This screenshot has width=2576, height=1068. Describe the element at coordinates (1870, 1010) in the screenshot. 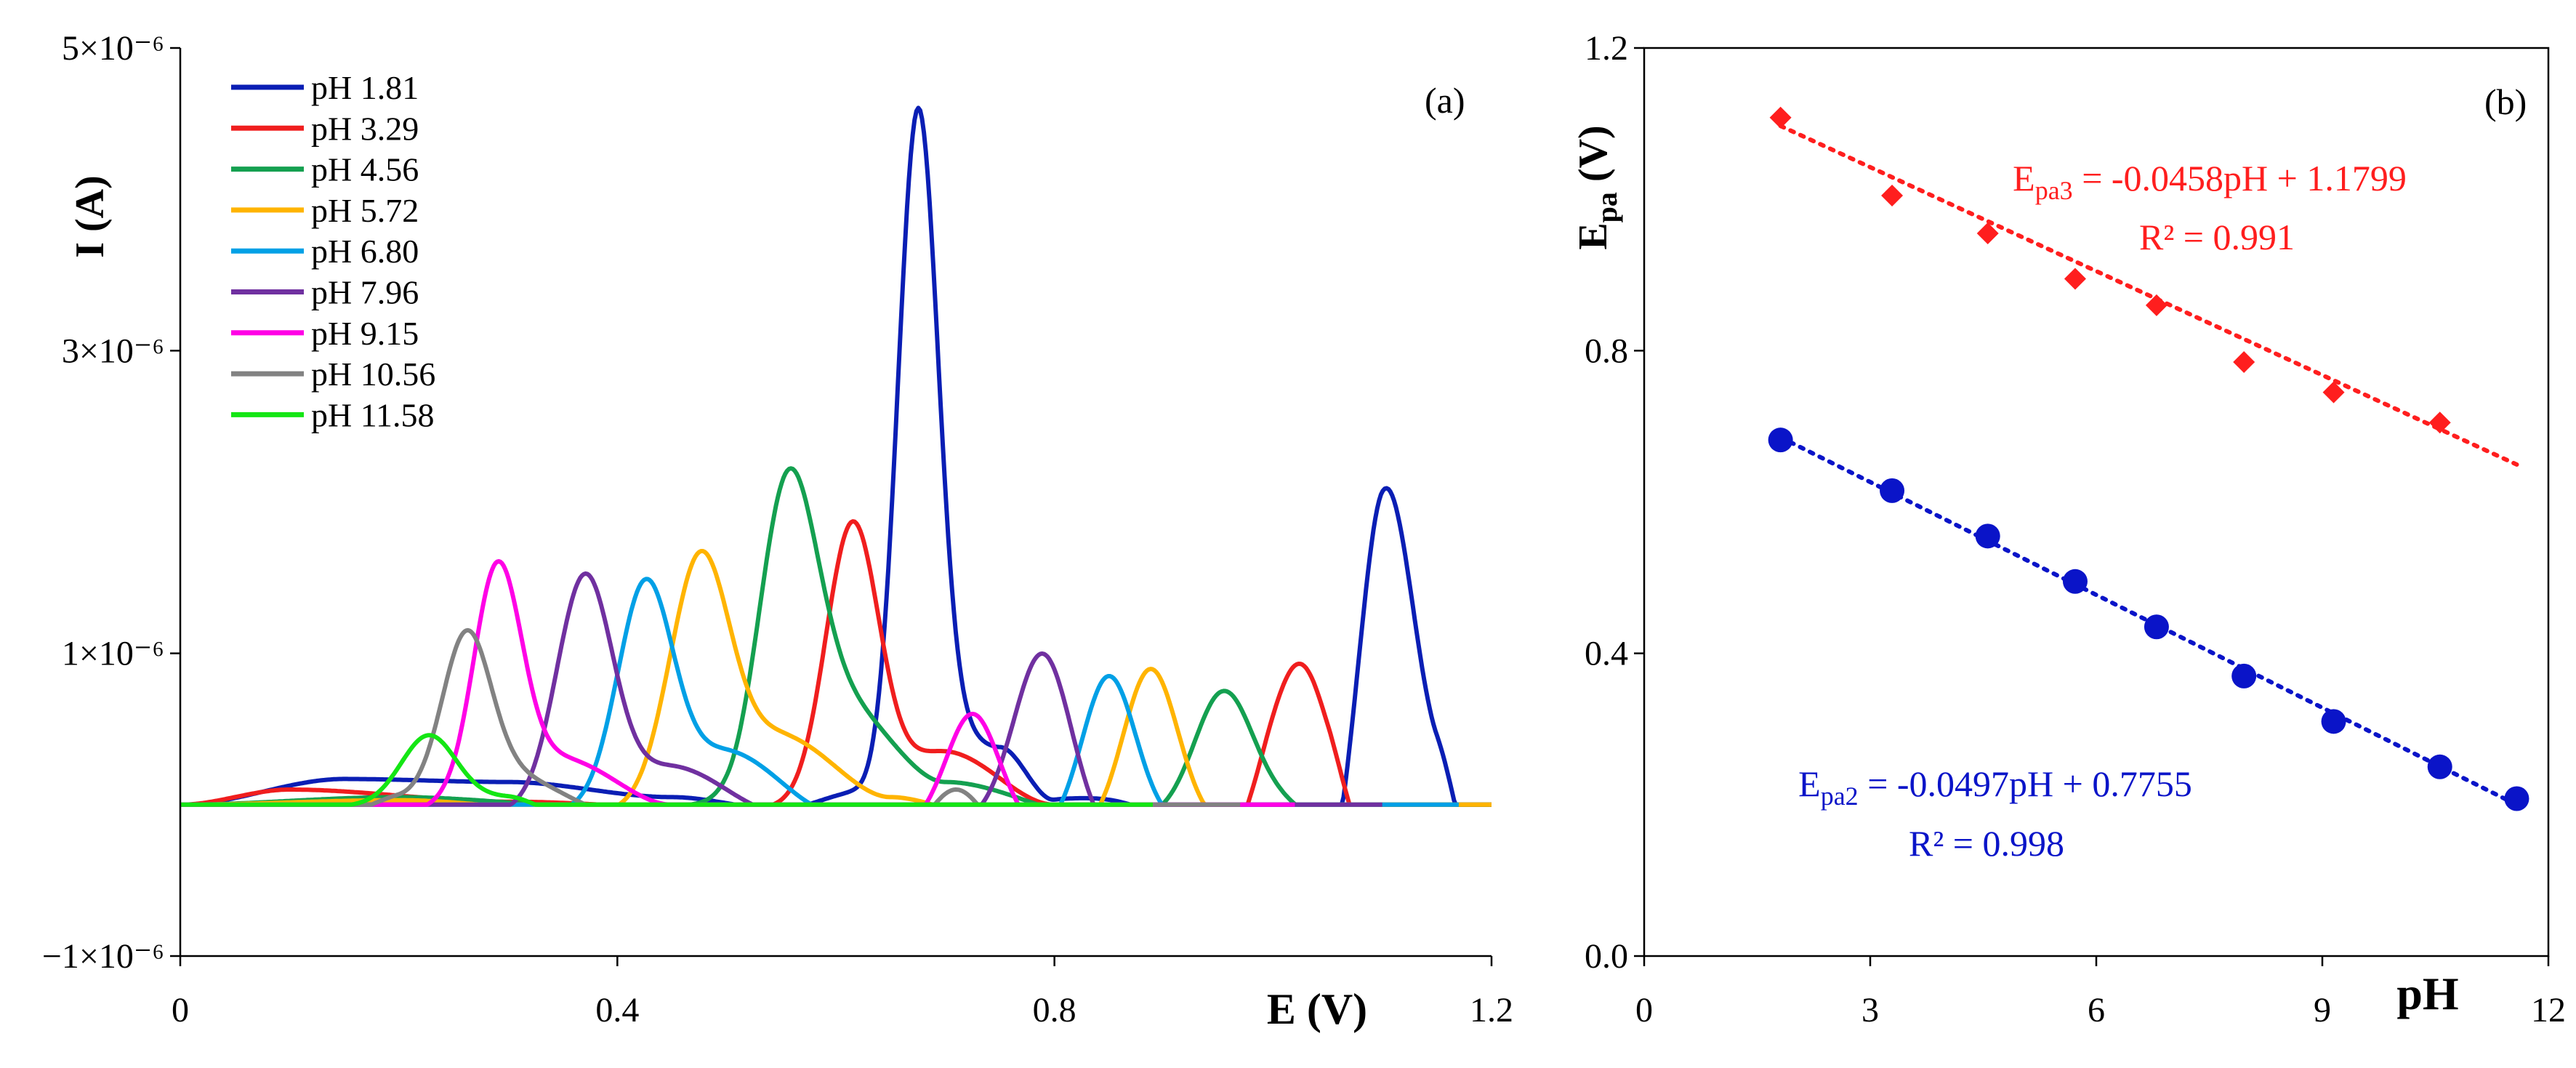

I see `panel-b-x-tick-label: 3` at that location.